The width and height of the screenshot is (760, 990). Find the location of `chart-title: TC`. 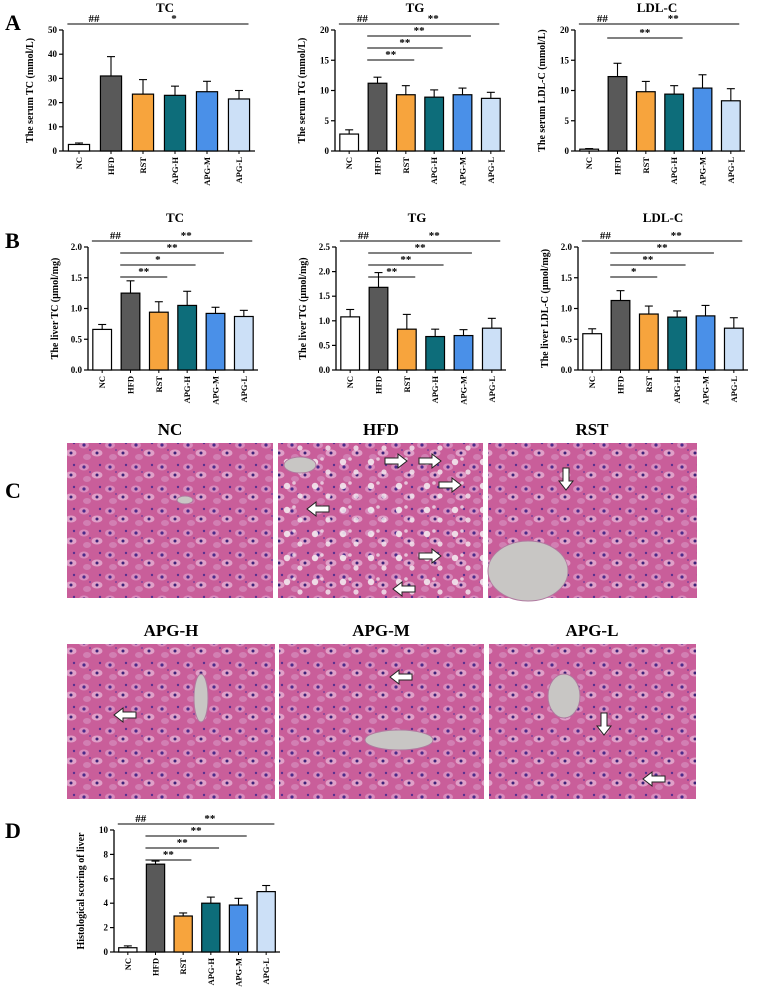

chart-title: TC is located at coordinates (175, 217).